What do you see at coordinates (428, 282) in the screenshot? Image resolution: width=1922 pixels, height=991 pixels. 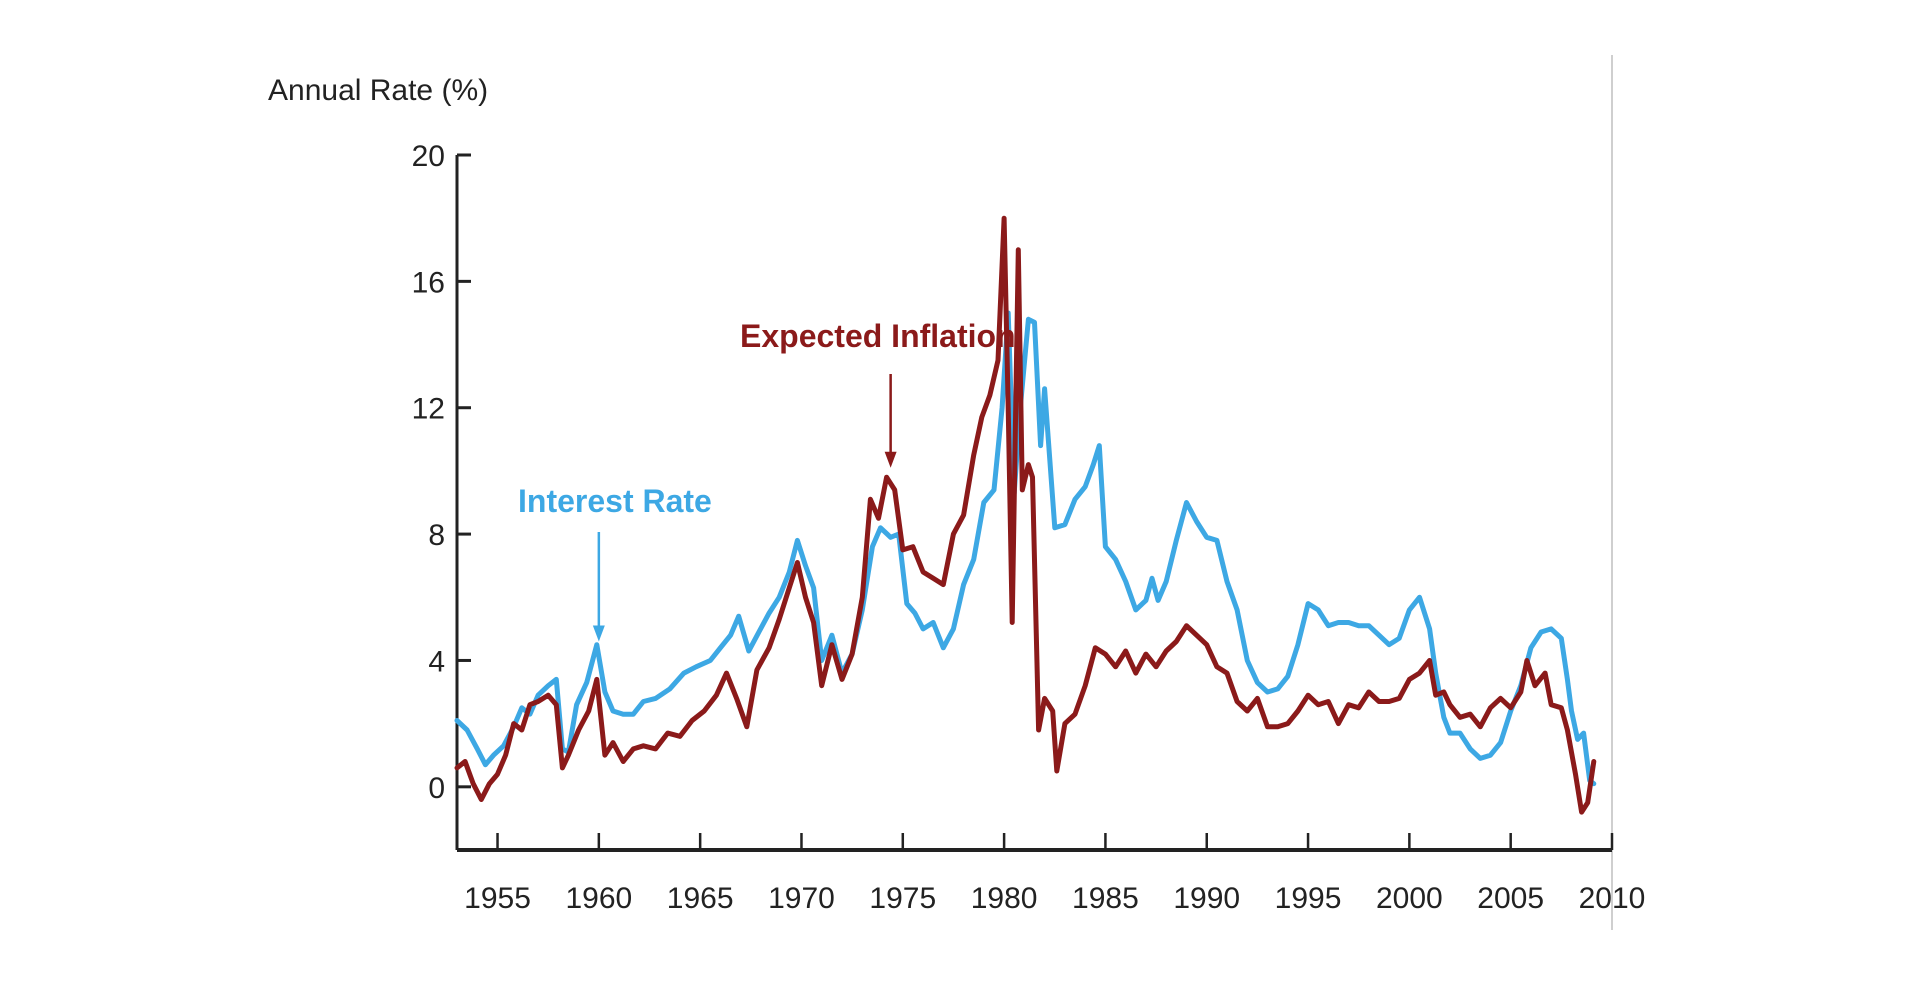 I see `y-tick-label: 16` at bounding box center [428, 282].